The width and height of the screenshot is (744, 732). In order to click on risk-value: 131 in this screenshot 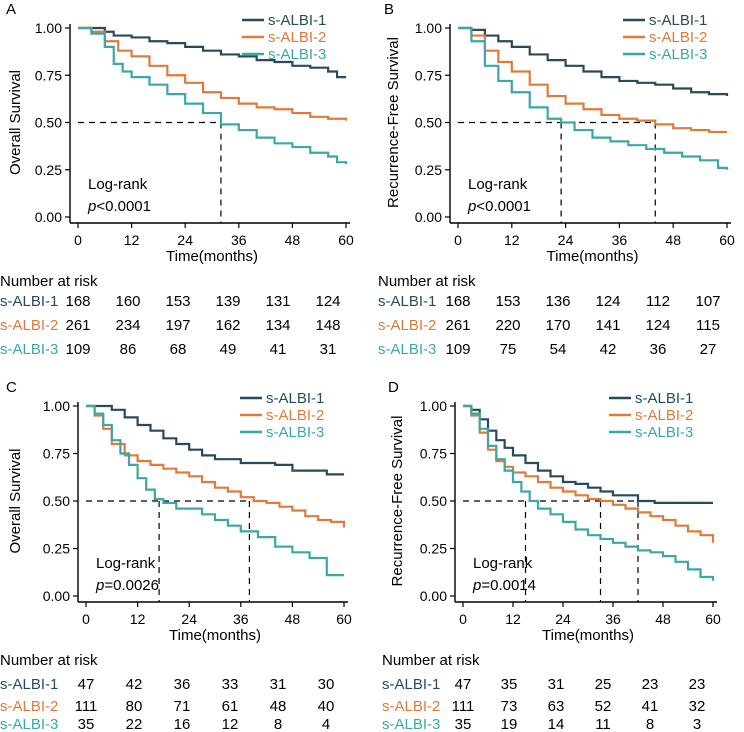, I will do `click(277, 301)`.